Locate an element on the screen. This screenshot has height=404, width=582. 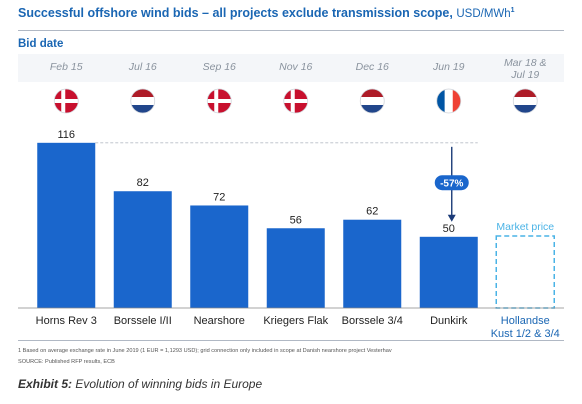
annotation-badge is located at coordinates (451, 183).